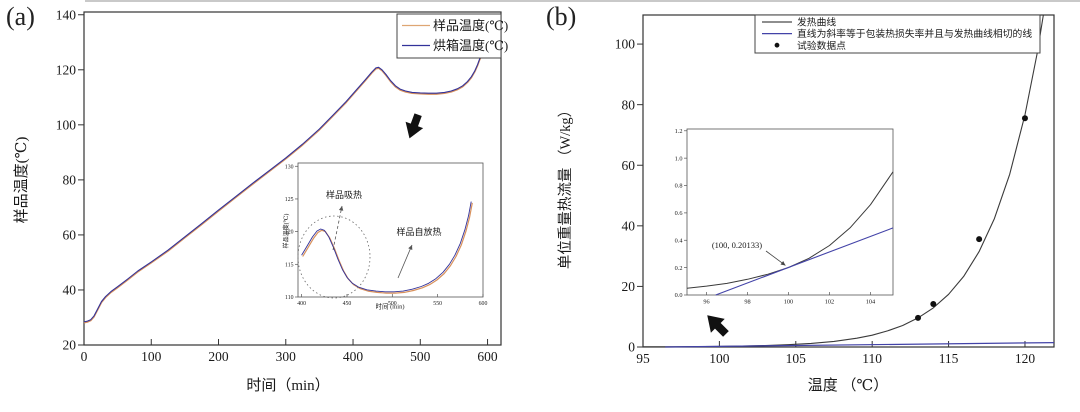  What do you see at coordinates (816, 22) in the screenshot?
I see `legend-label: 发热曲线` at bounding box center [816, 22].